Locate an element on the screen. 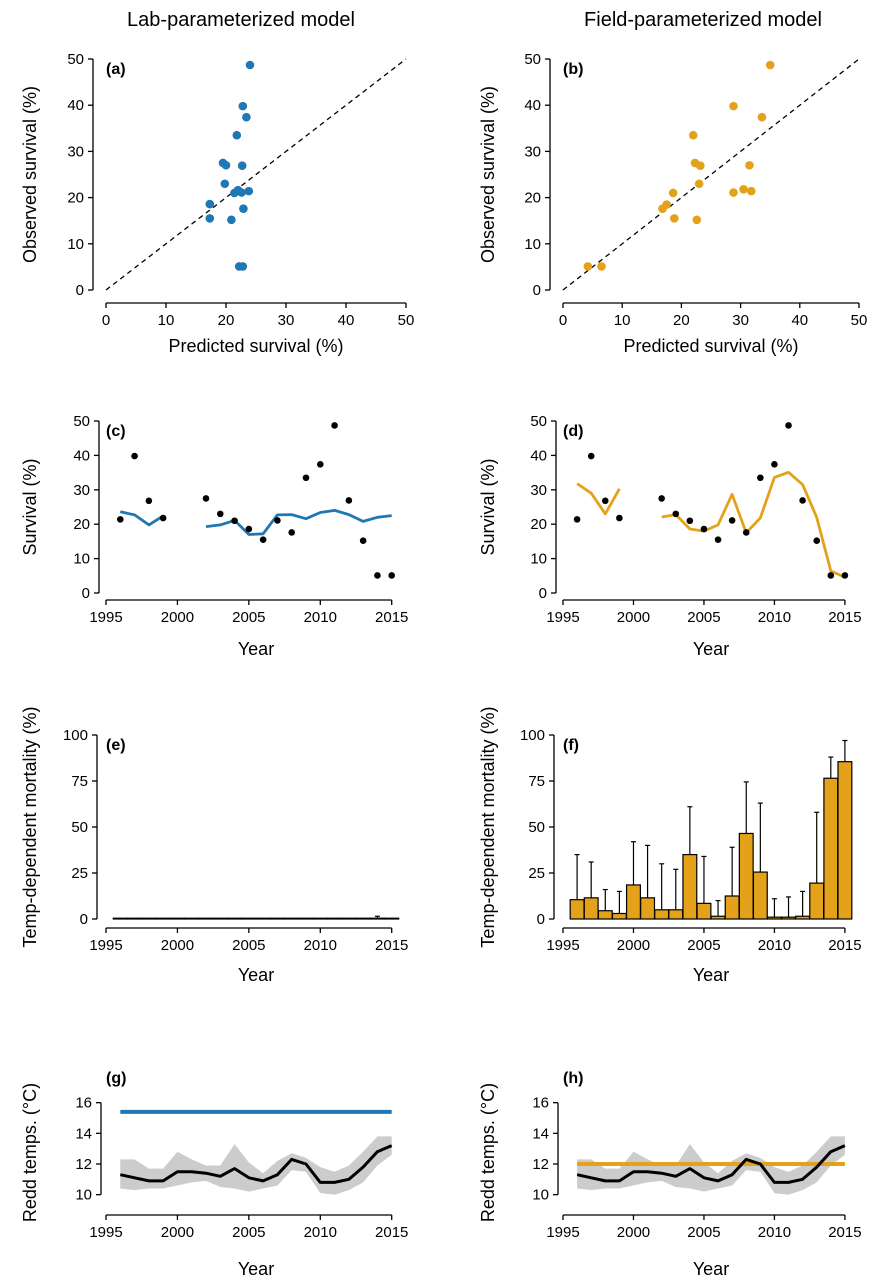 The width and height of the screenshot is (876, 1281). x-tick-label-d: 2000 is located at coordinates (633, 617).